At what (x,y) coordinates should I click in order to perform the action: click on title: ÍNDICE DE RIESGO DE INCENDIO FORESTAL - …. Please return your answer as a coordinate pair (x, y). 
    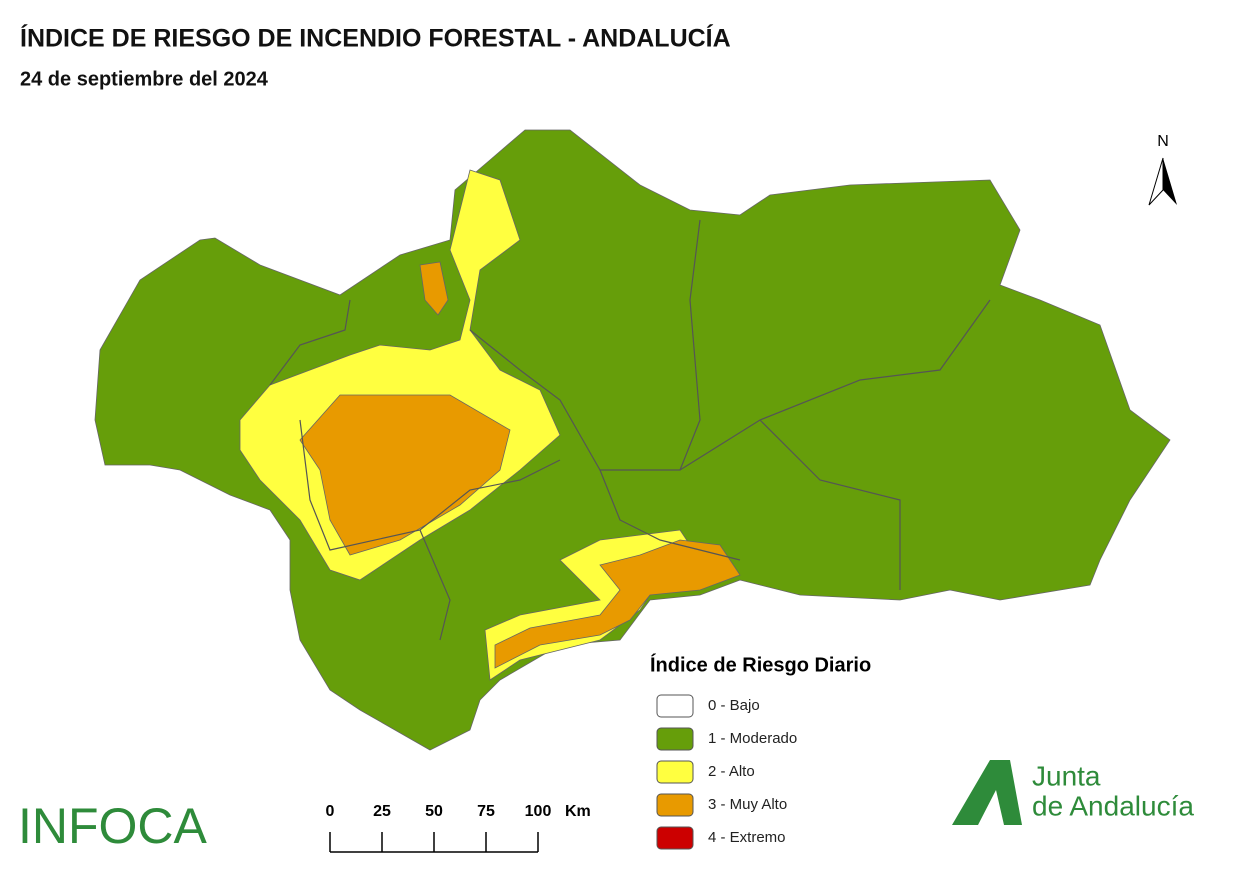
    Looking at the image, I should click on (375, 38).